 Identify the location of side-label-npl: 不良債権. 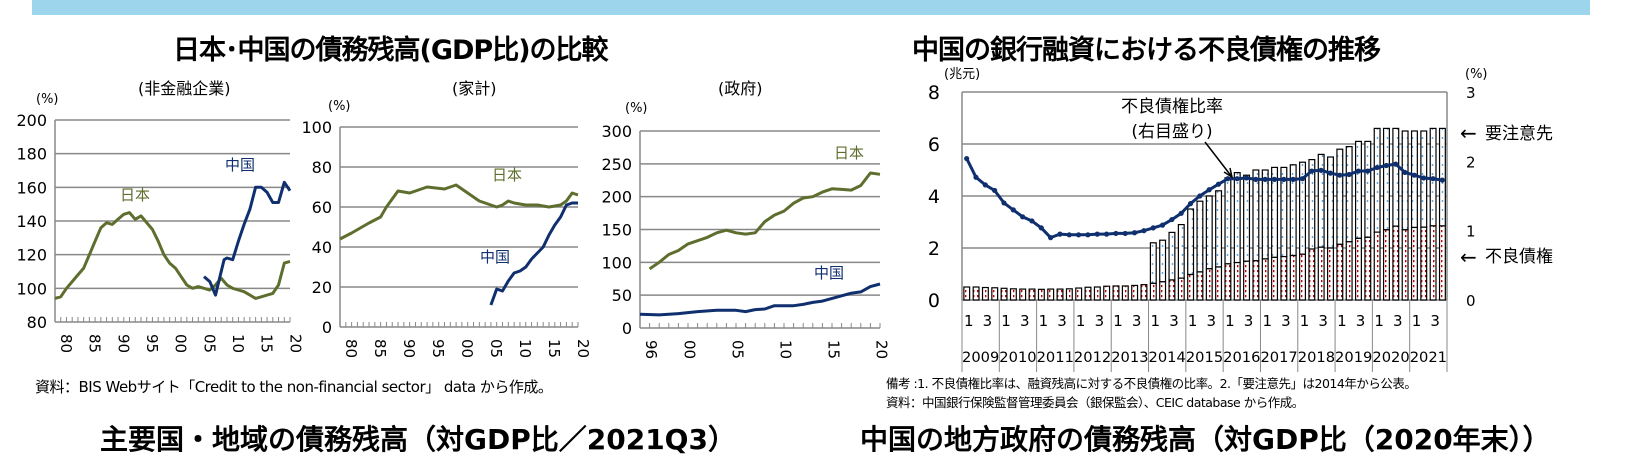
(1519, 257).